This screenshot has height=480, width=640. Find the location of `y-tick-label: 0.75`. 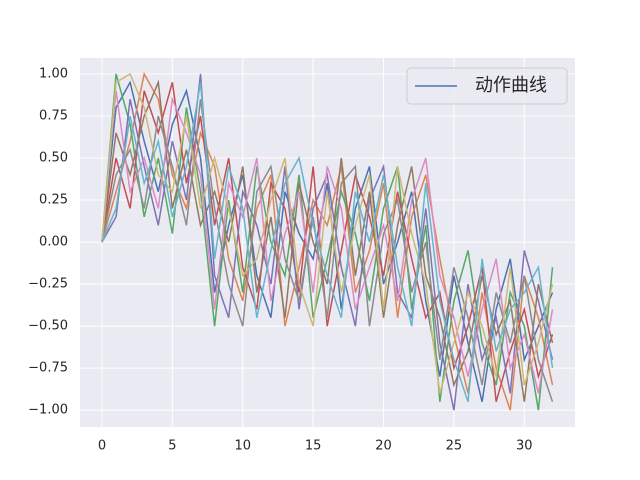

y-tick-label: 0.75 is located at coordinates (53, 115).